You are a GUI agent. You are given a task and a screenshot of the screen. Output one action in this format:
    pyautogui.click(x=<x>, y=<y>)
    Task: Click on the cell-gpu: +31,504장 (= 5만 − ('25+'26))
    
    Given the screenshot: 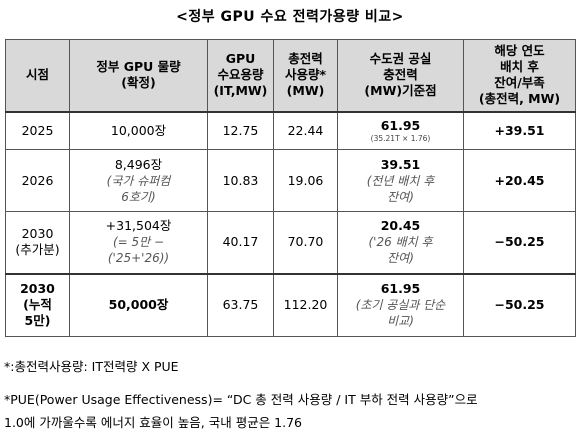 What is the action you would take?
    pyautogui.click(x=138, y=242)
    